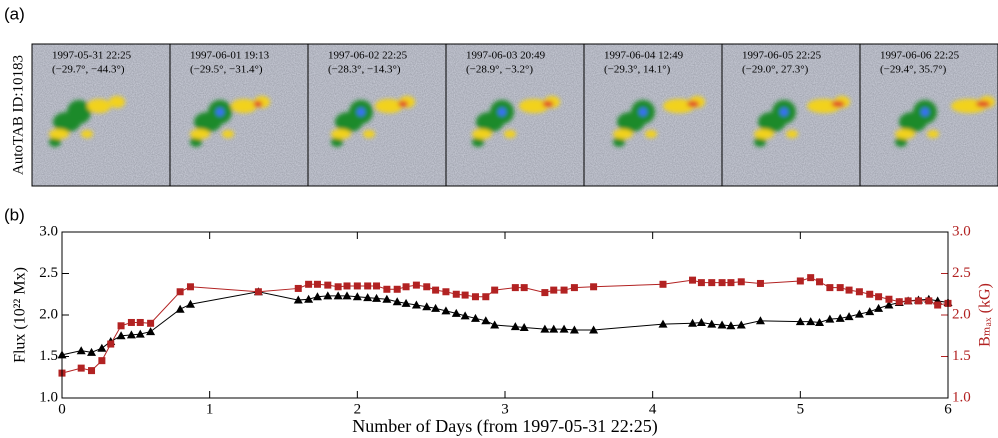 This screenshot has width=998, height=438. What do you see at coordinates (505, 409) in the screenshot?
I see `x-tick-label: 3` at bounding box center [505, 409].